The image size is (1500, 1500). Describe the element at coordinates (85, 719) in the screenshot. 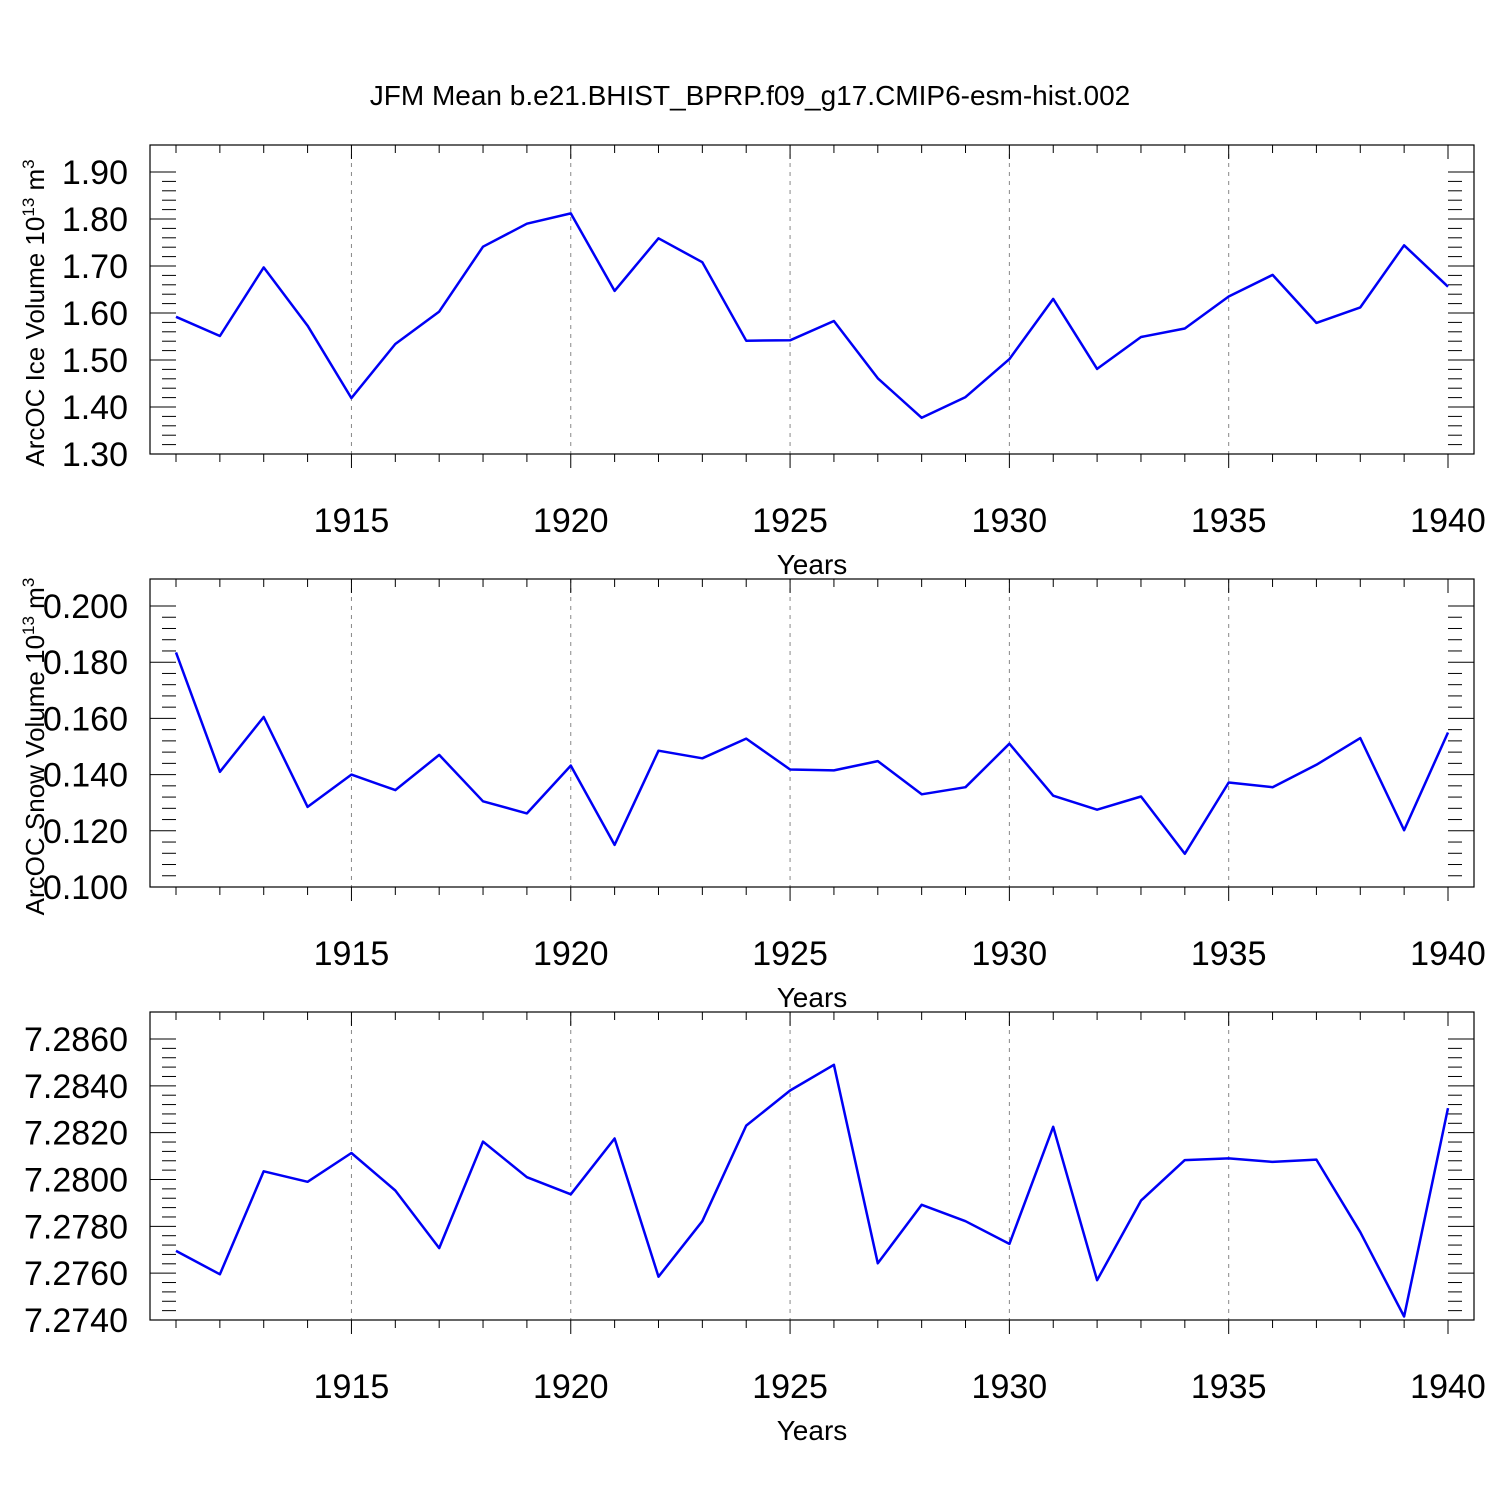

I see `y-tick-label: 0.160` at that location.